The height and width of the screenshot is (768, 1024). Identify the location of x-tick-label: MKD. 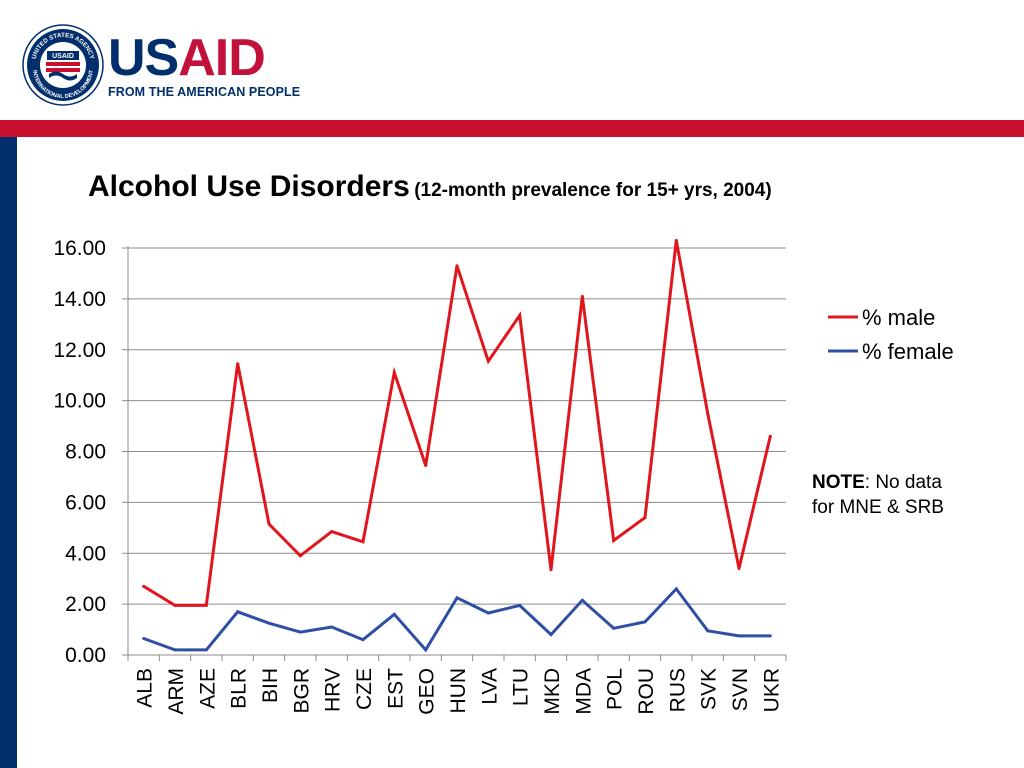
(552, 691).